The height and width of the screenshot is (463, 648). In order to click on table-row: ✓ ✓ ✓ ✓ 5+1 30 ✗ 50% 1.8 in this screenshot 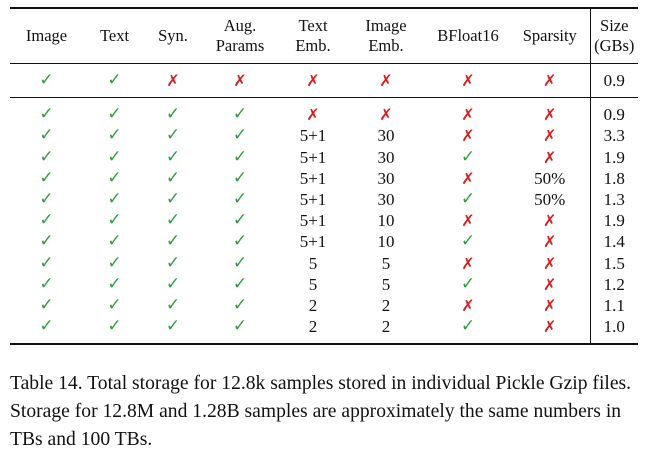, I will do `click(324, 178)`.